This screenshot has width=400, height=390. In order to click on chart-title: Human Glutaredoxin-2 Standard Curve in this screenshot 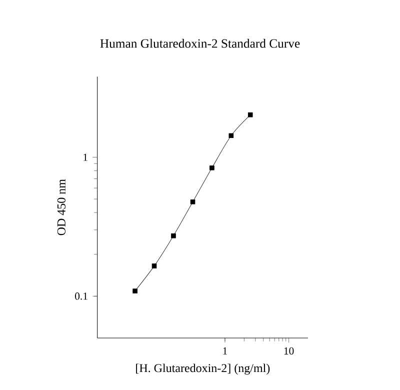, I will do `click(200, 43)`.